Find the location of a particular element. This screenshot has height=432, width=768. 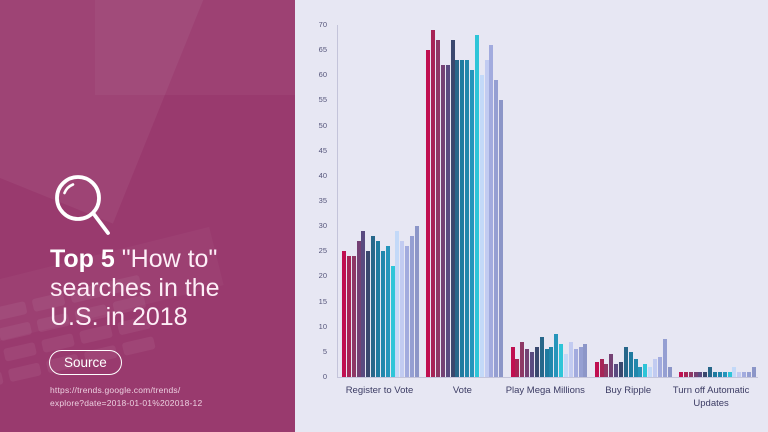

y-axis: 0 5 10 15 20 25 30 35 40 45 50 55 60 65 70 is located at coordinates (313, 216).